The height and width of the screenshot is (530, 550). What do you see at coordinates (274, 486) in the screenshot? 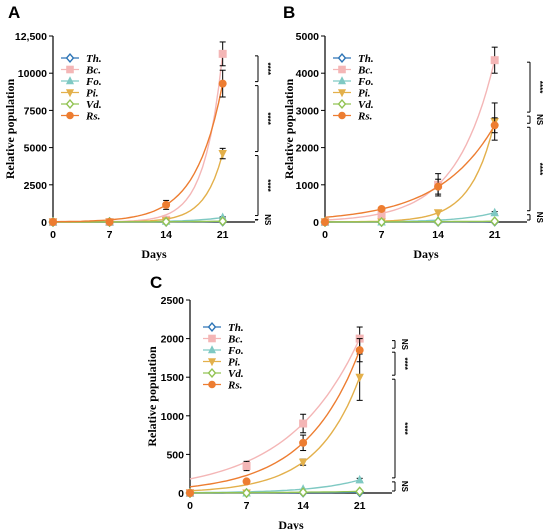
I see `series-curve-fo` at bounding box center [274, 486].